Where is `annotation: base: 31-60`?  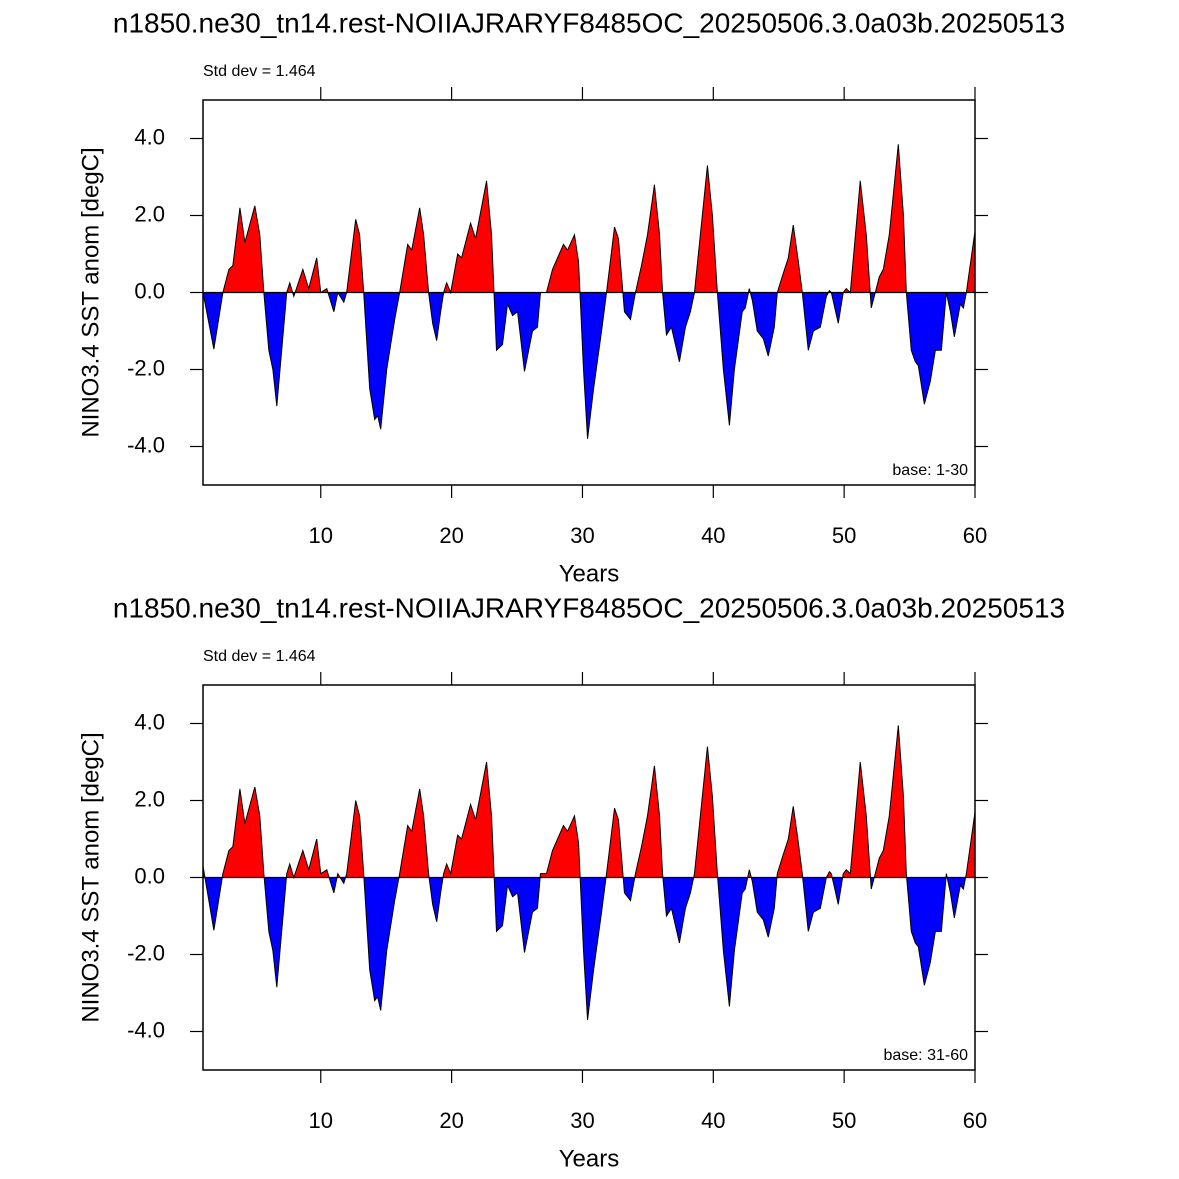 annotation: base: 31-60 is located at coordinates (925, 1055).